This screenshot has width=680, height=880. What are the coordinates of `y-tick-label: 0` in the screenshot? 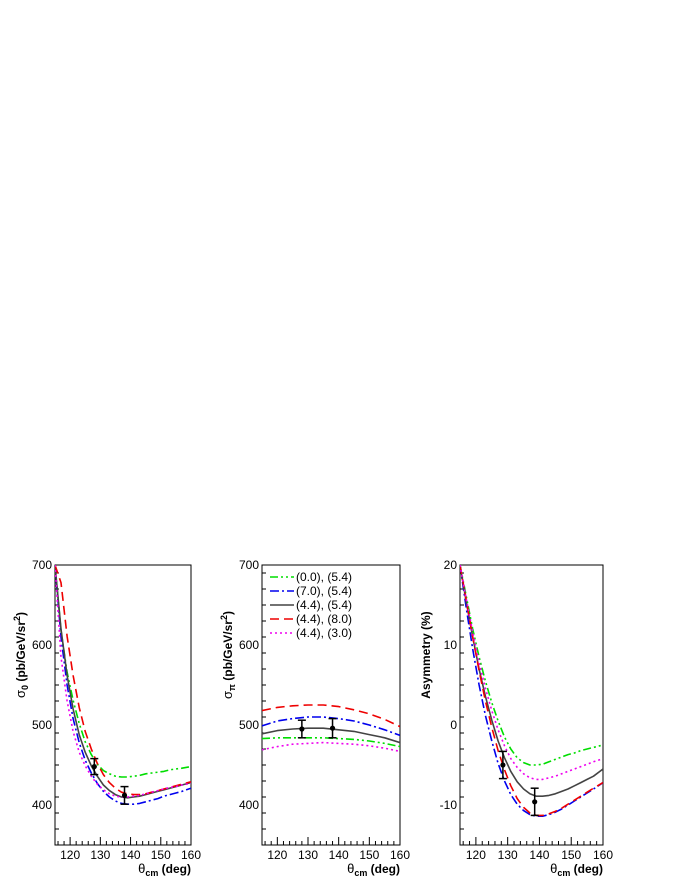 It's located at (453, 725).